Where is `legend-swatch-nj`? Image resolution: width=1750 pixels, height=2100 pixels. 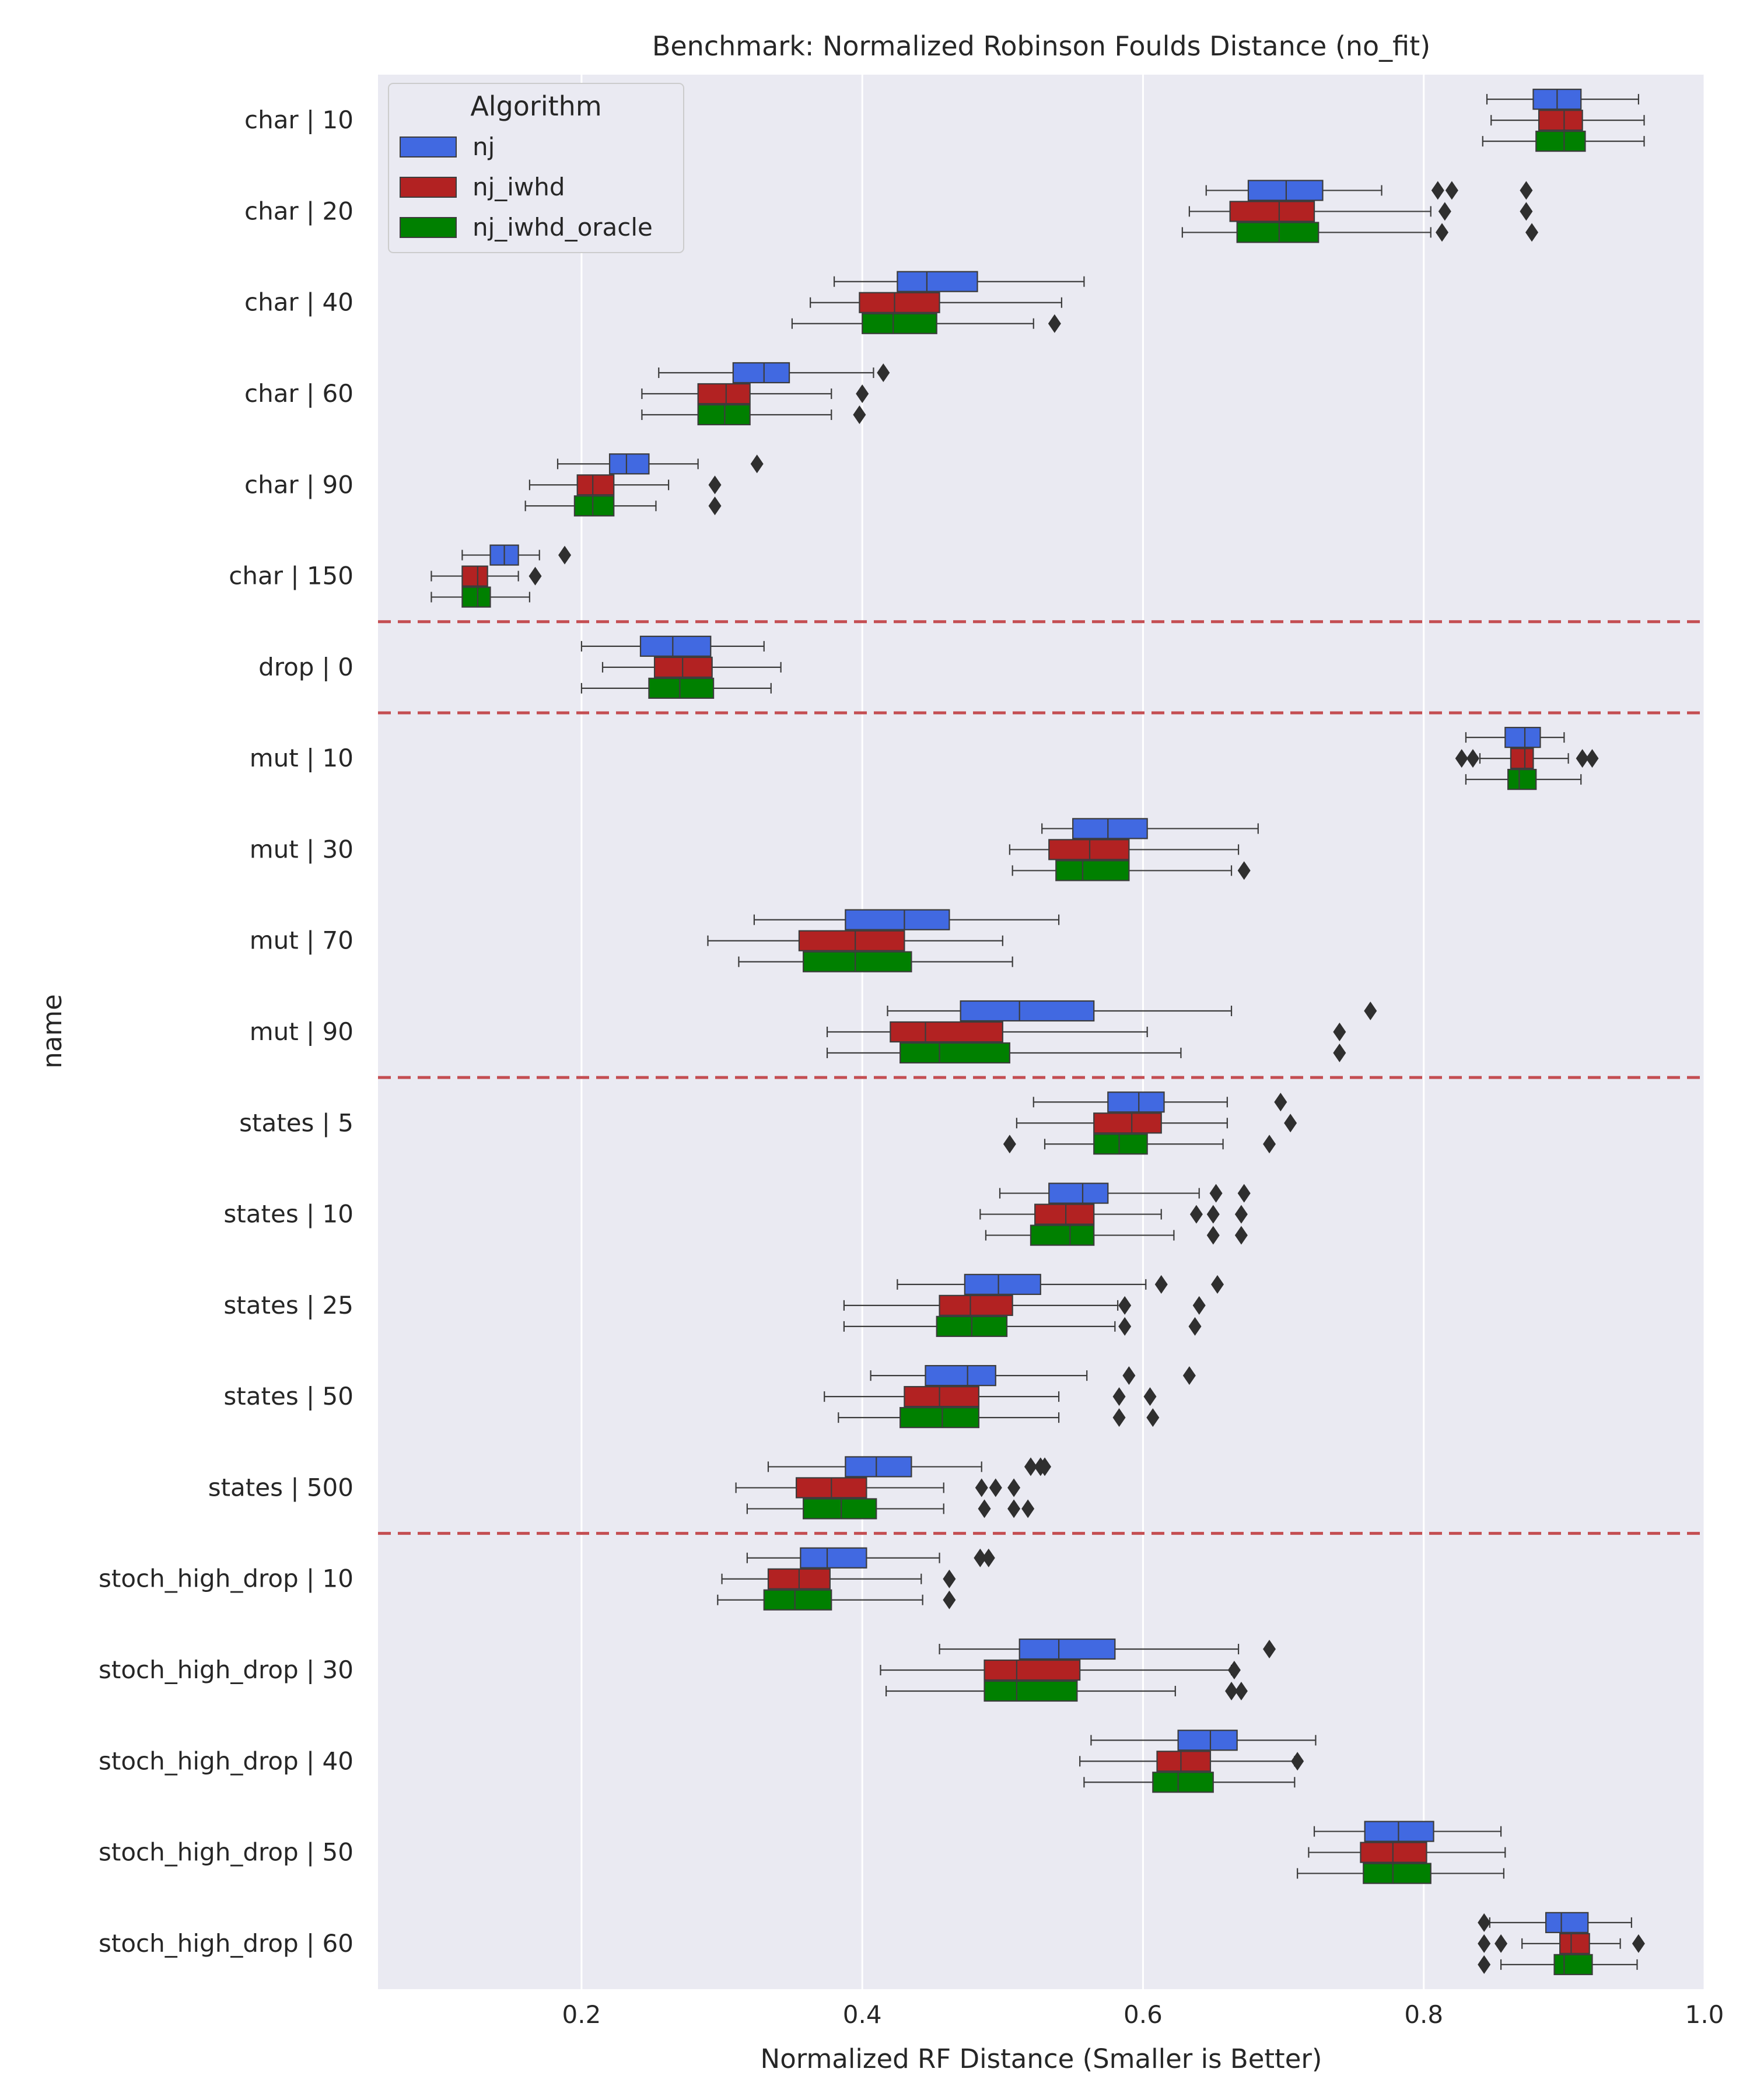 legend-swatch-nj is located at coordinates (428, 147).